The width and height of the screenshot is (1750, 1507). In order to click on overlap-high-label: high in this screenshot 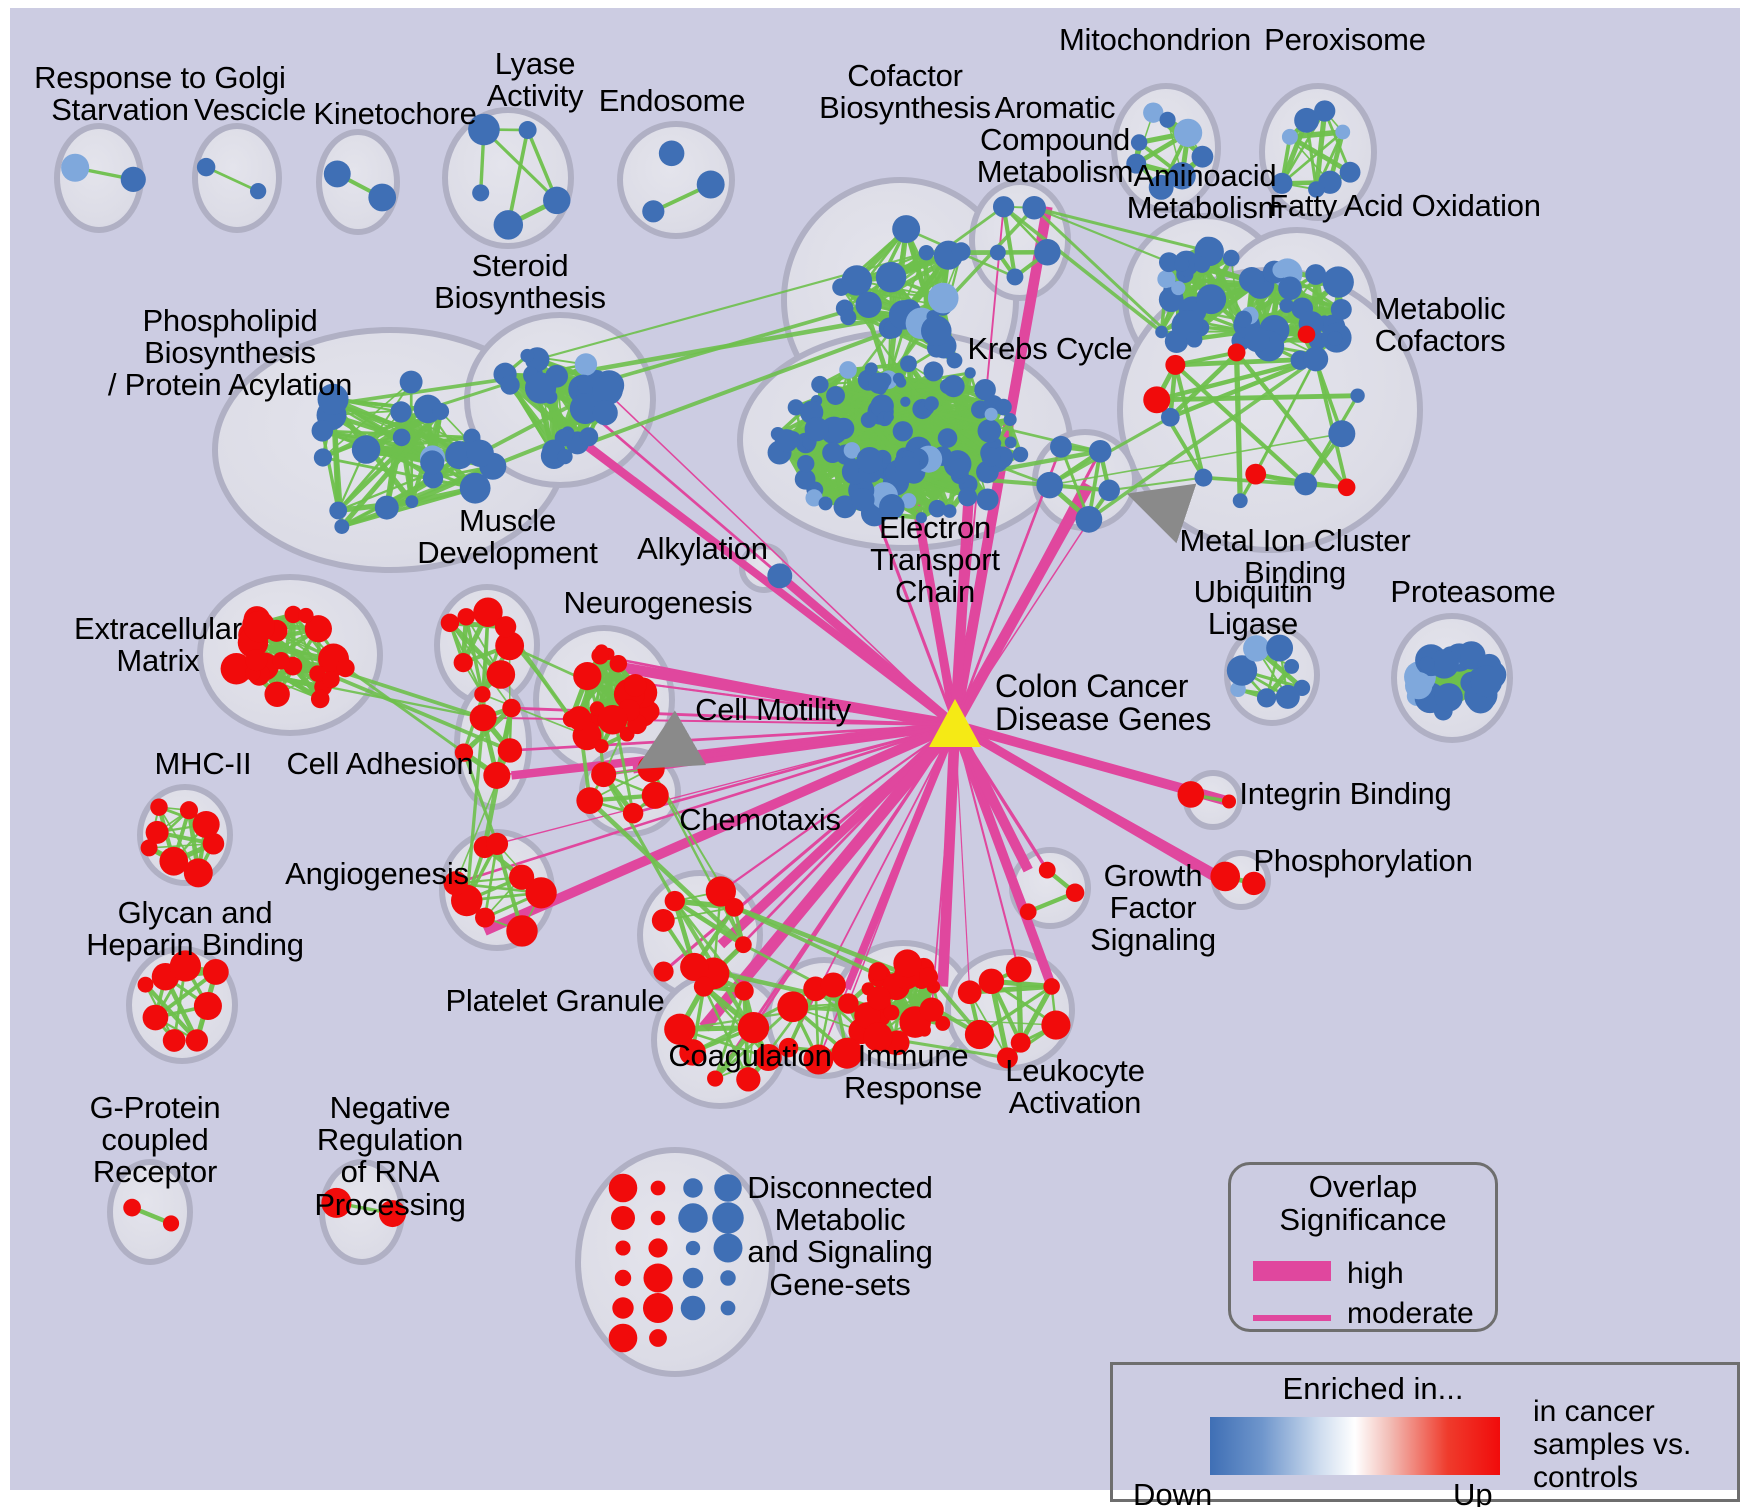, I will do `click(1375, 1273)`.